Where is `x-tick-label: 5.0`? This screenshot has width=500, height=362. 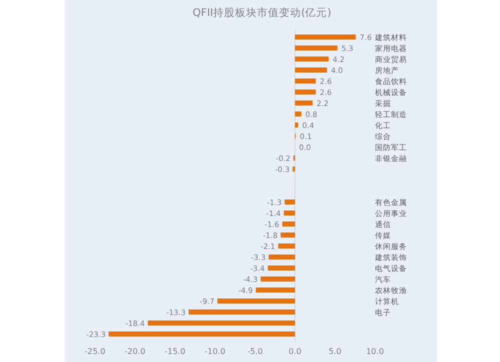
x-tick-label: 5.0 is located at coordinates (335, 351).